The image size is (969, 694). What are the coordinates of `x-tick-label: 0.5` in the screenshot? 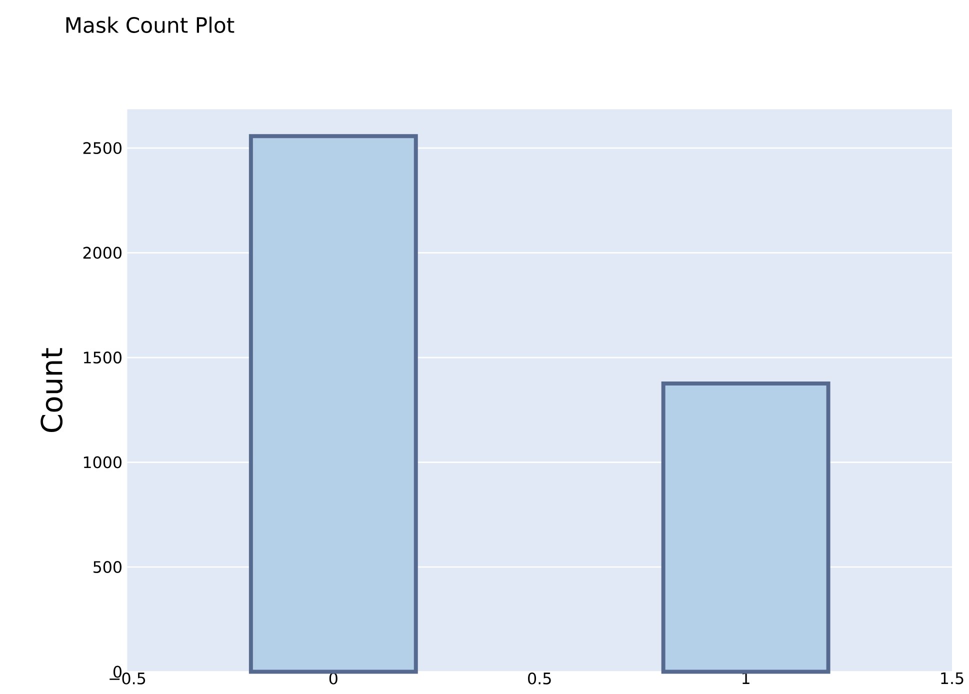 It's located at (539, 678).